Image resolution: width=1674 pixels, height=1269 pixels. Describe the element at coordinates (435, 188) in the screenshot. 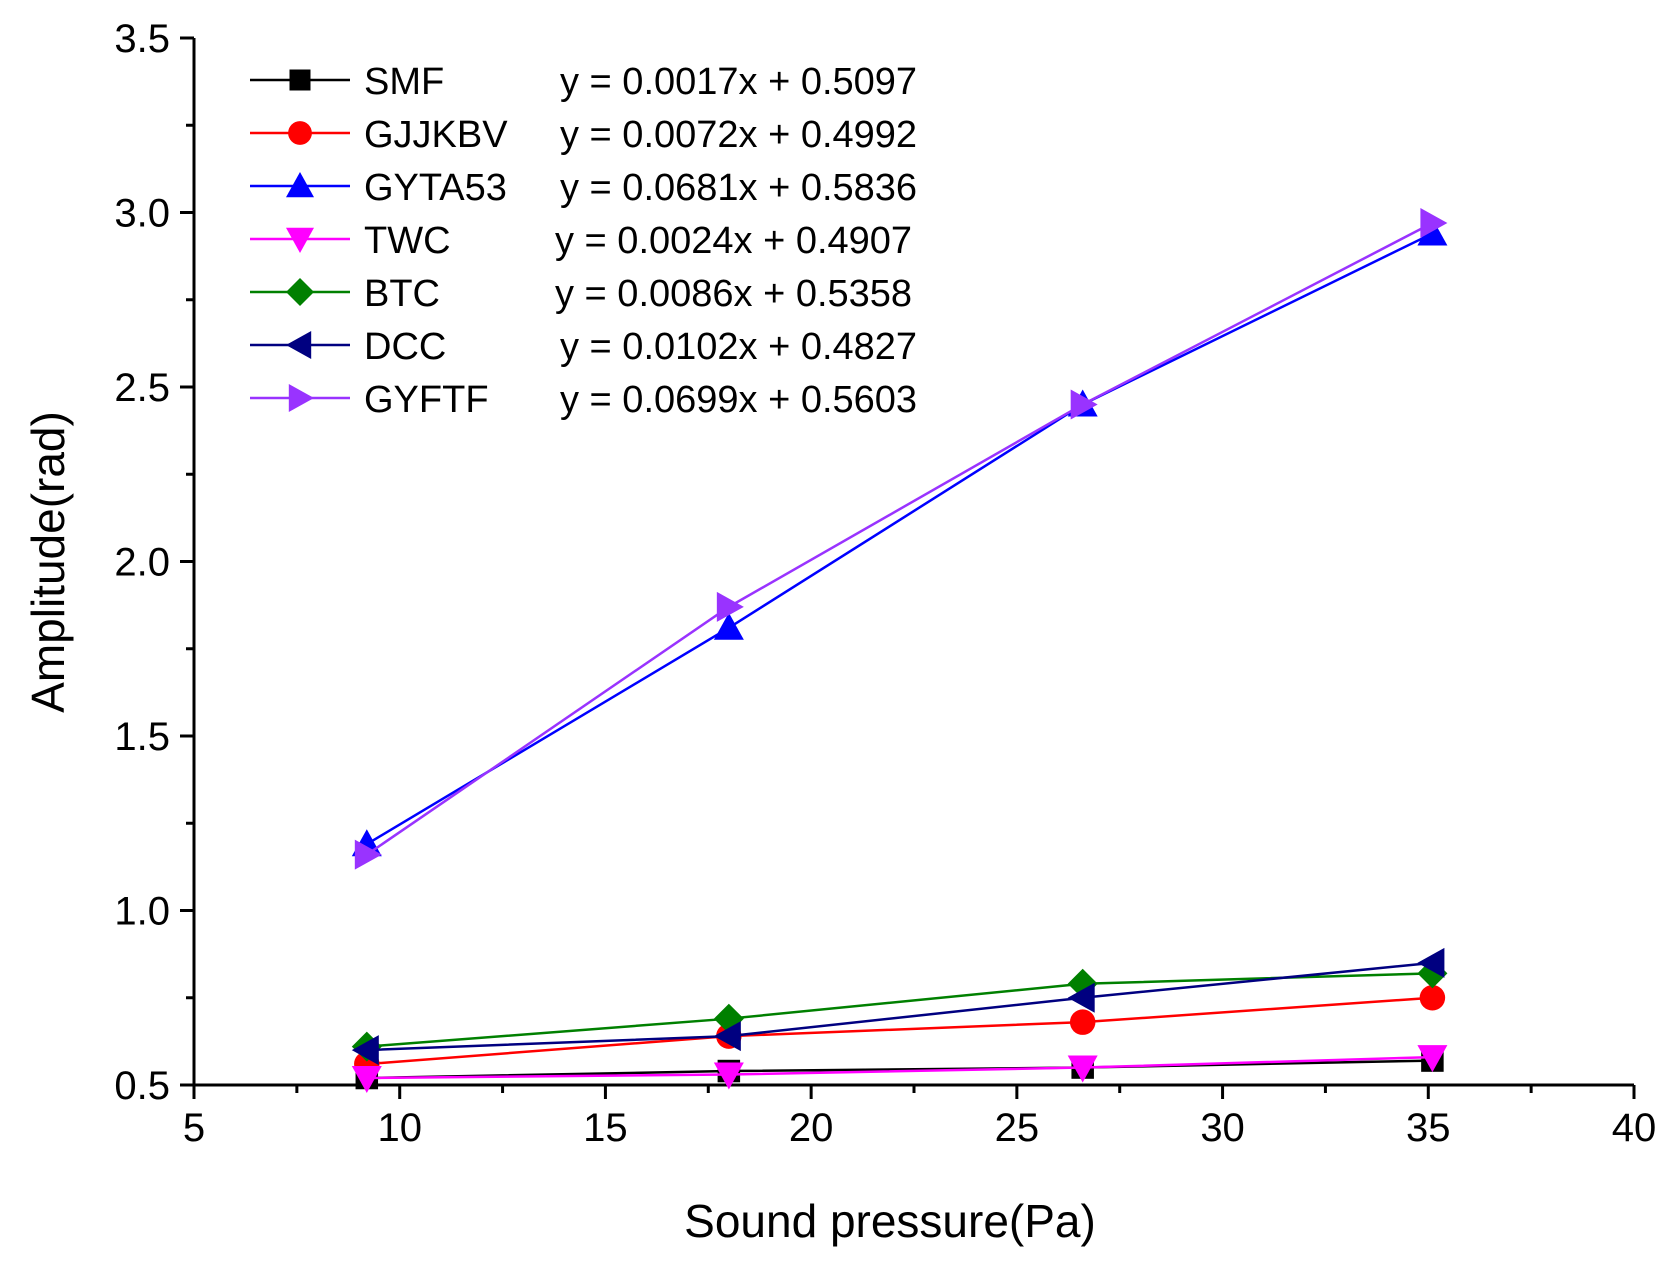

I see `legend-label-gyta53: GYTA53` at that location.